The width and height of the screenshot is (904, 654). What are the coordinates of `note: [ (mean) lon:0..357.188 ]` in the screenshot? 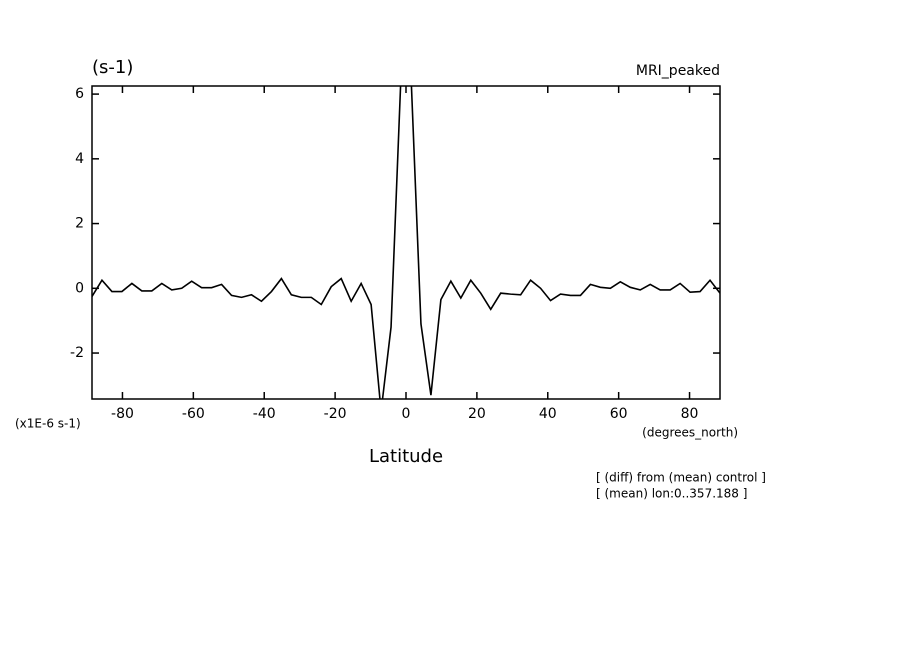 It's located at (671, 494).